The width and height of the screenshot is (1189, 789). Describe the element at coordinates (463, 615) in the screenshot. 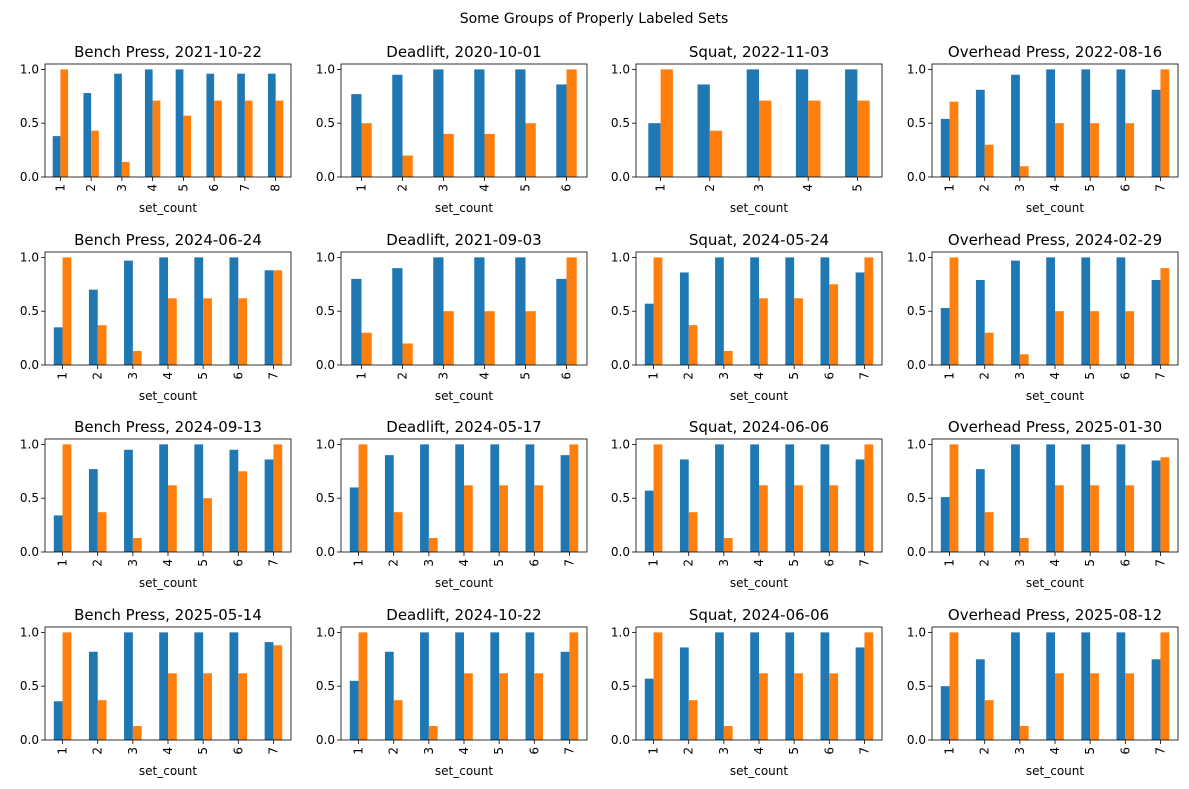

I see `chart-title: Deadlift, 2024-10-22` at that location.